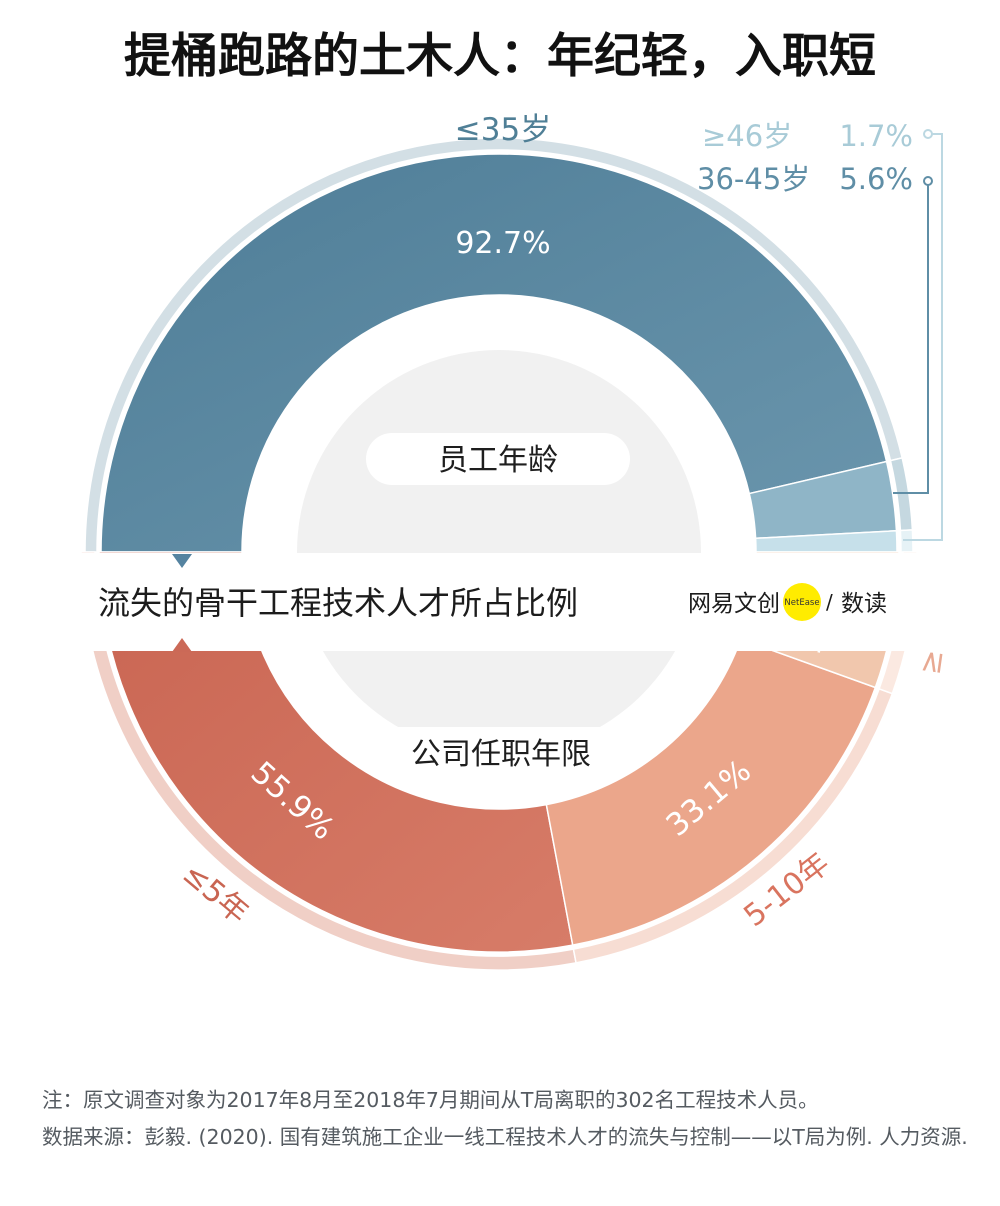 The width and height of the screenshot is (1000, 1206). I want to click on netease-logo: 网易文创 NetEase / 数读, so click(787, 602).